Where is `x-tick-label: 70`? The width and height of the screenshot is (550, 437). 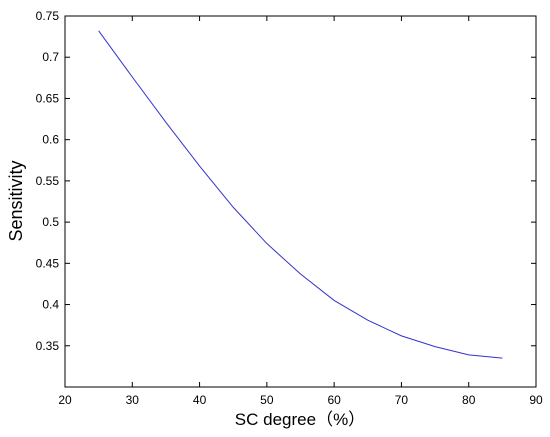
x-tick-label: 70 is located at coordinates (402, 400).